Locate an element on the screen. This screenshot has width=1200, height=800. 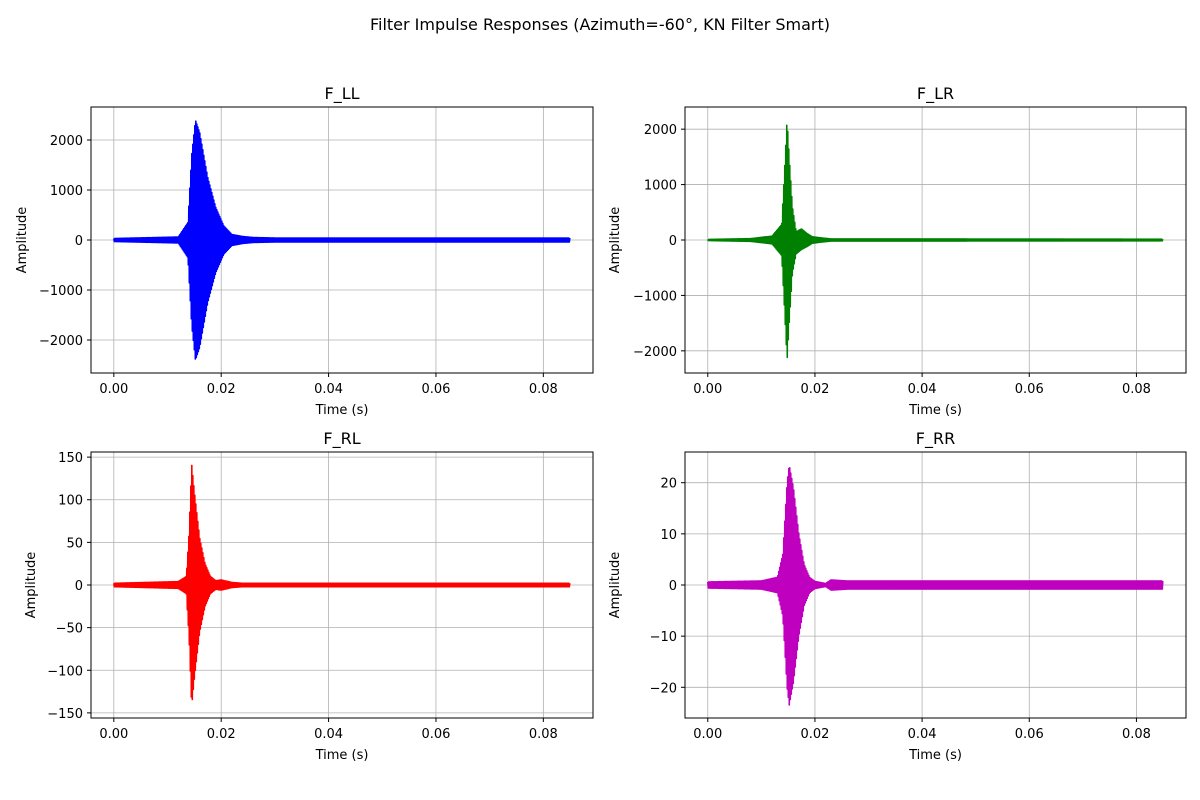
y-tick-label: 150 is located at coordinates (70, 458).